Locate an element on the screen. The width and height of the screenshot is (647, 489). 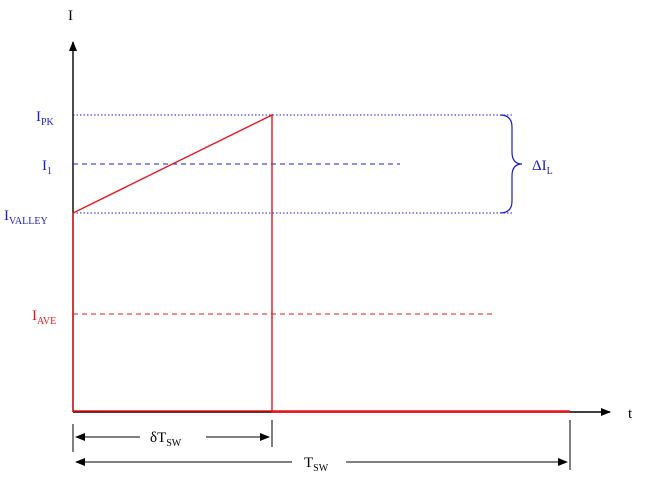
ripple-brace is located at coordinates (511, 164).